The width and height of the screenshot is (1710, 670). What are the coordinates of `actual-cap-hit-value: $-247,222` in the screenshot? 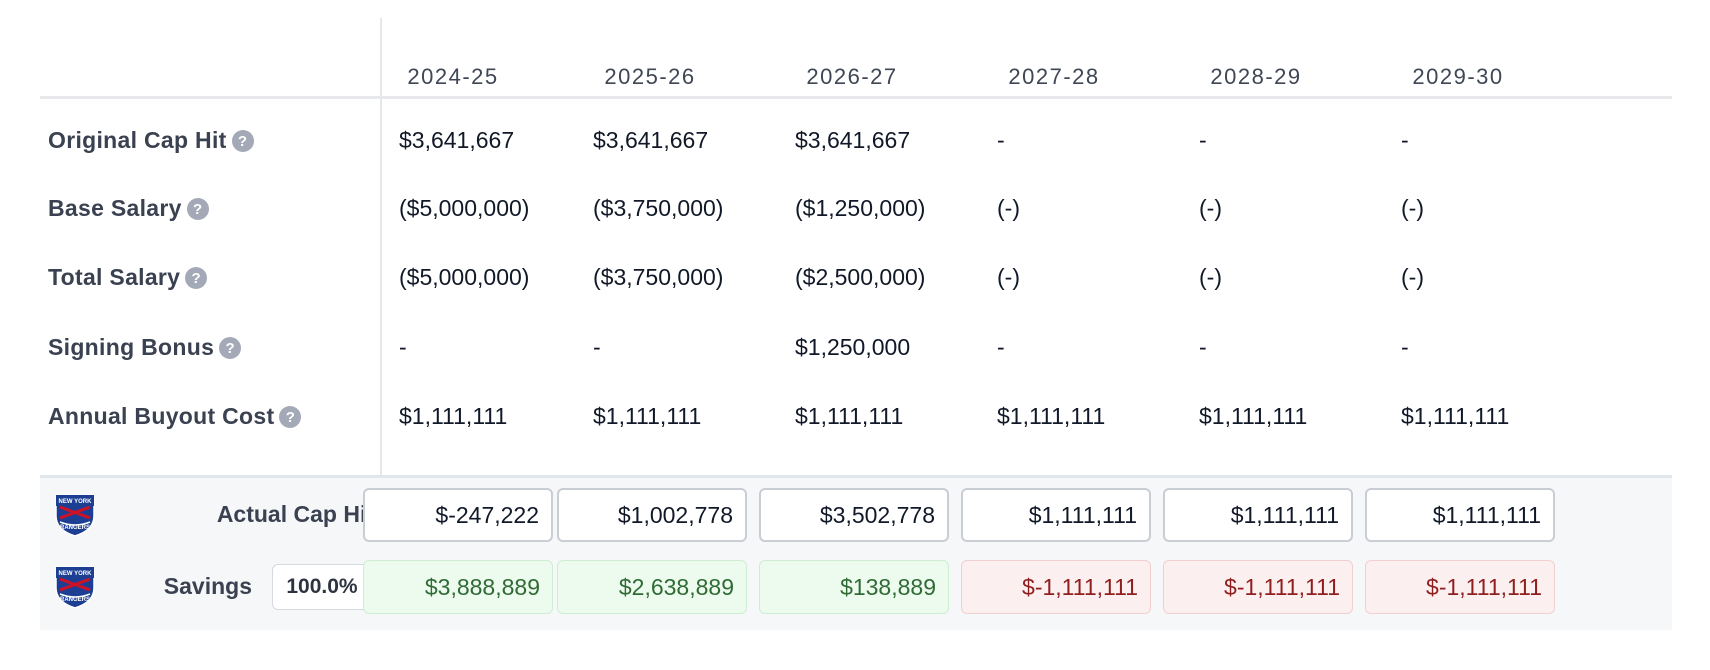 It's located at (458, 515).